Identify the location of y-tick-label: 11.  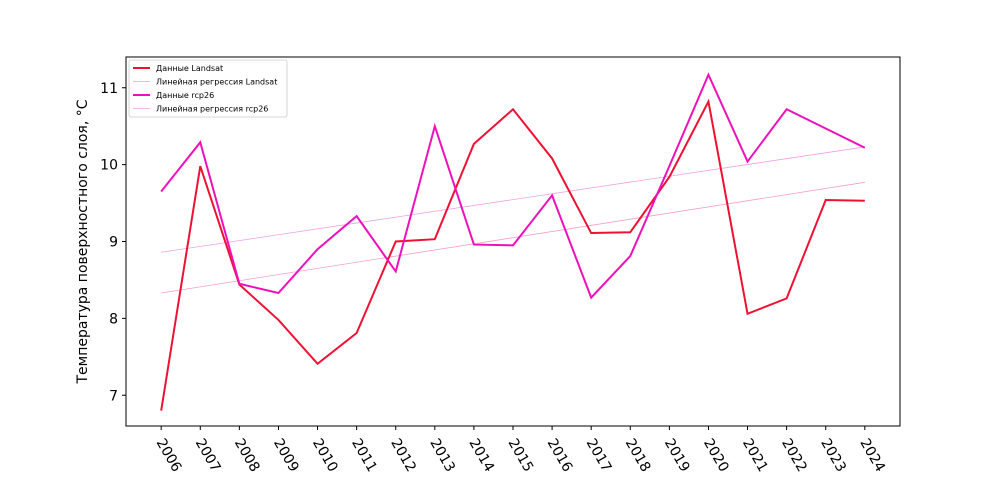
(109, 89).